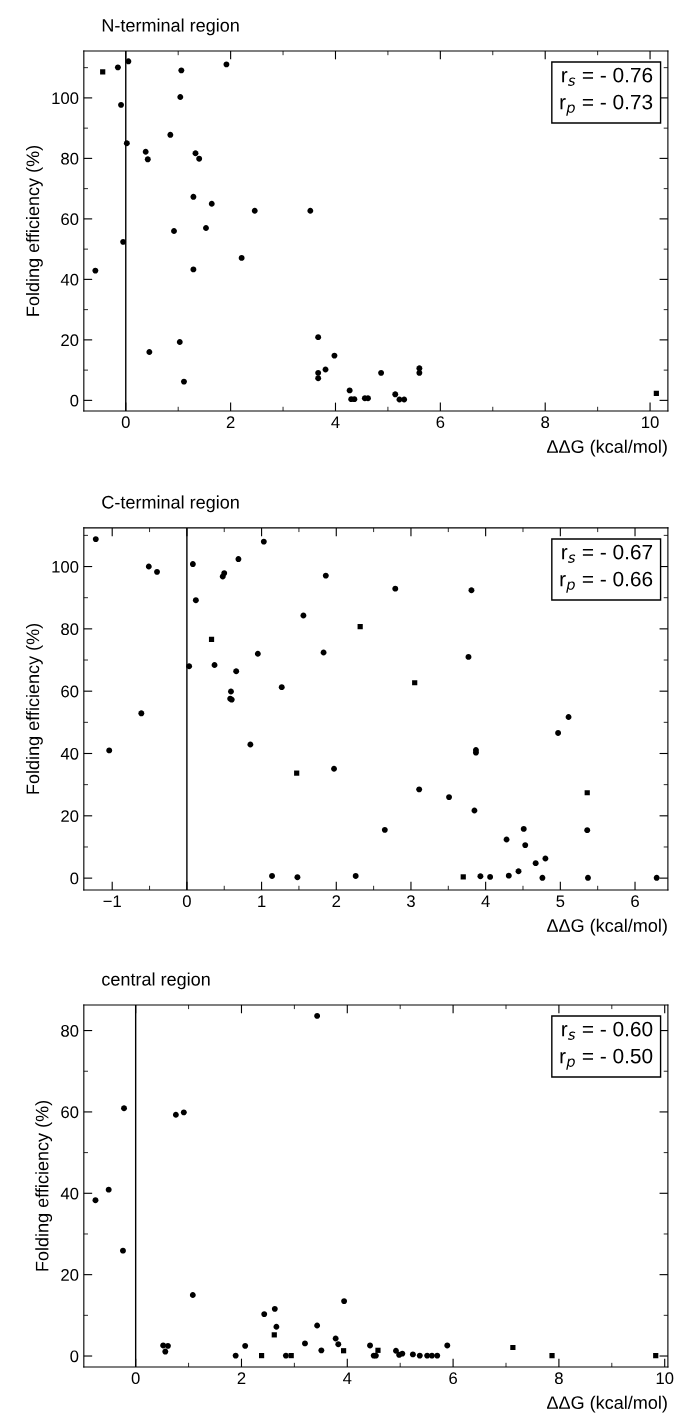 This screenshot has width=676, height=1421. Describe the element at coordinates (262, 901) in the screenshot. I see `x-tick-label: 1` at that location.